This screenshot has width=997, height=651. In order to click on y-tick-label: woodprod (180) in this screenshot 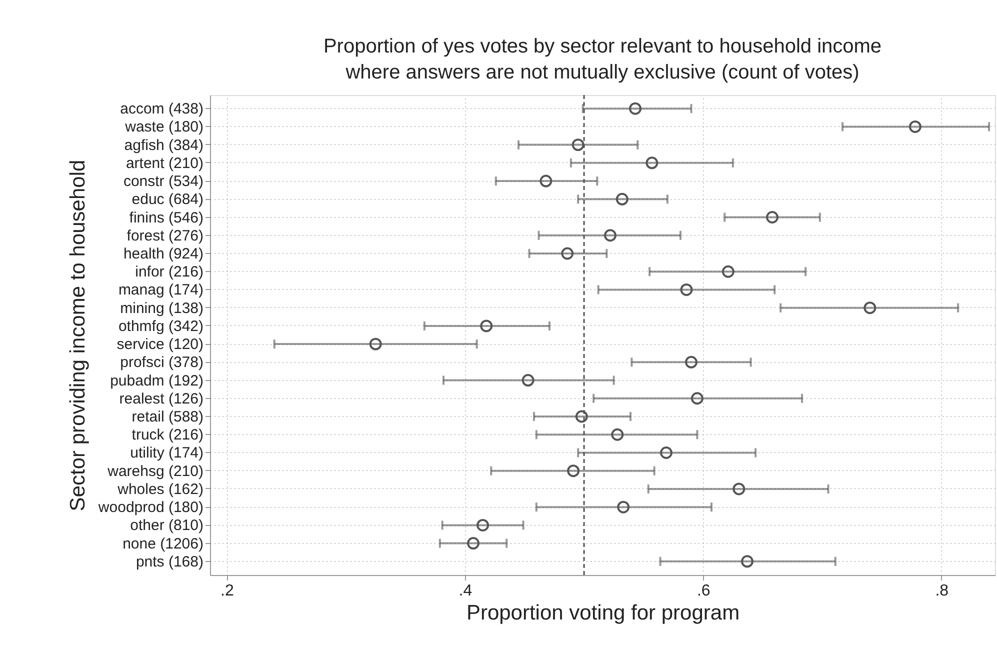, I will do `click(150, 507)`.